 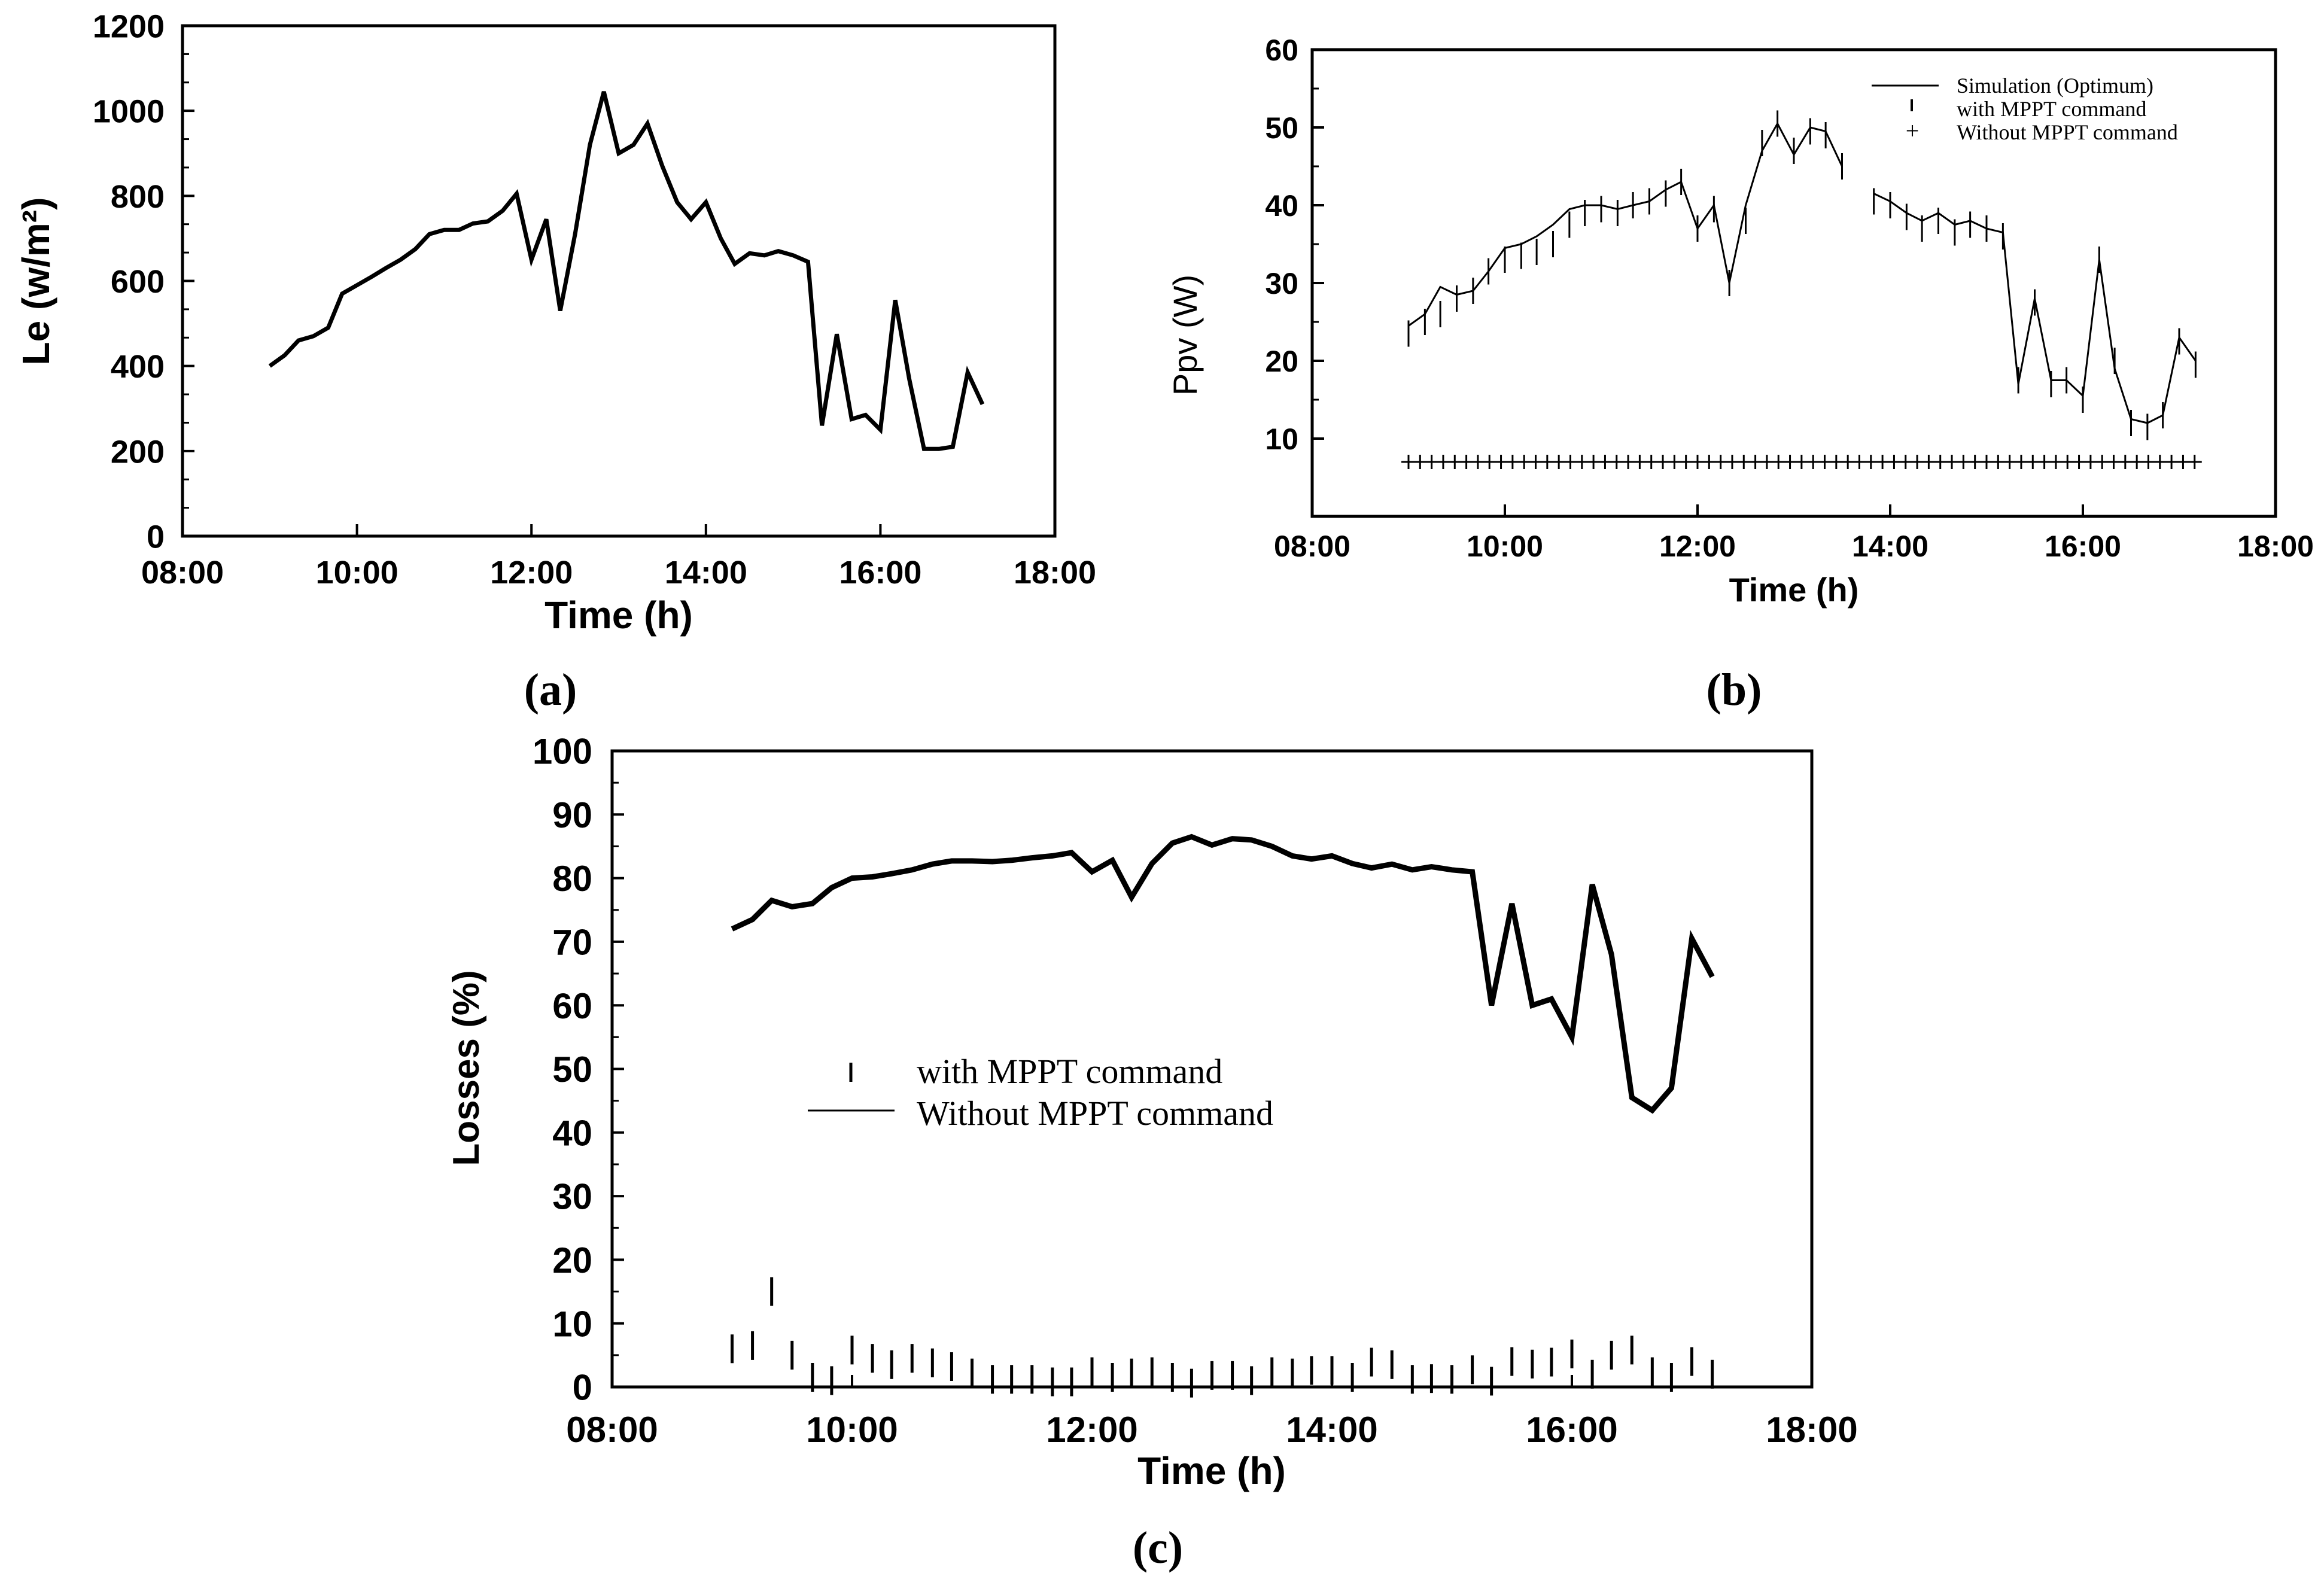 I want to click on panel-a-x-axis-label: Time (h), so click(x=619, y=616).